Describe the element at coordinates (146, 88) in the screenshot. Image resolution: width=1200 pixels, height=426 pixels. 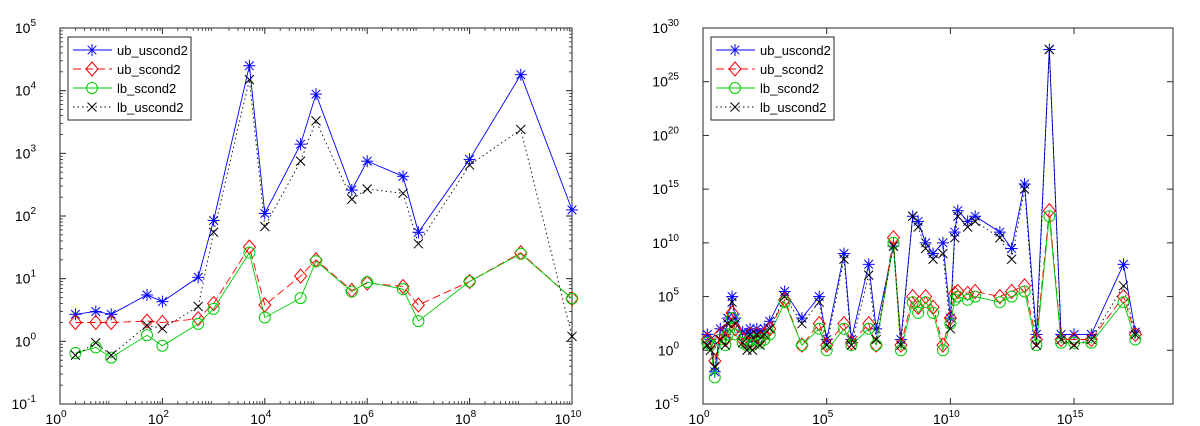
I see `left-legend-label: lb_scond2` at that location.